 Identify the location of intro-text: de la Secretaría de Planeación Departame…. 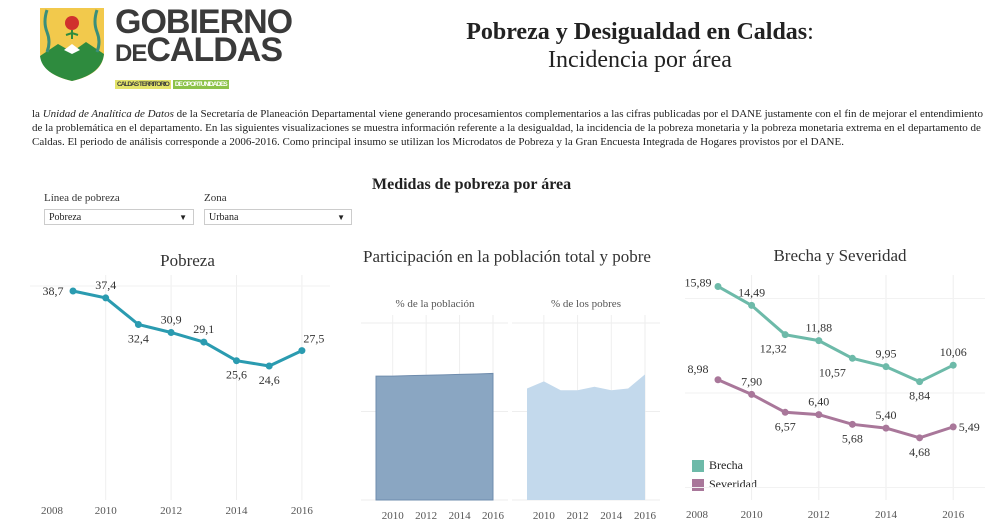
(507, 128).